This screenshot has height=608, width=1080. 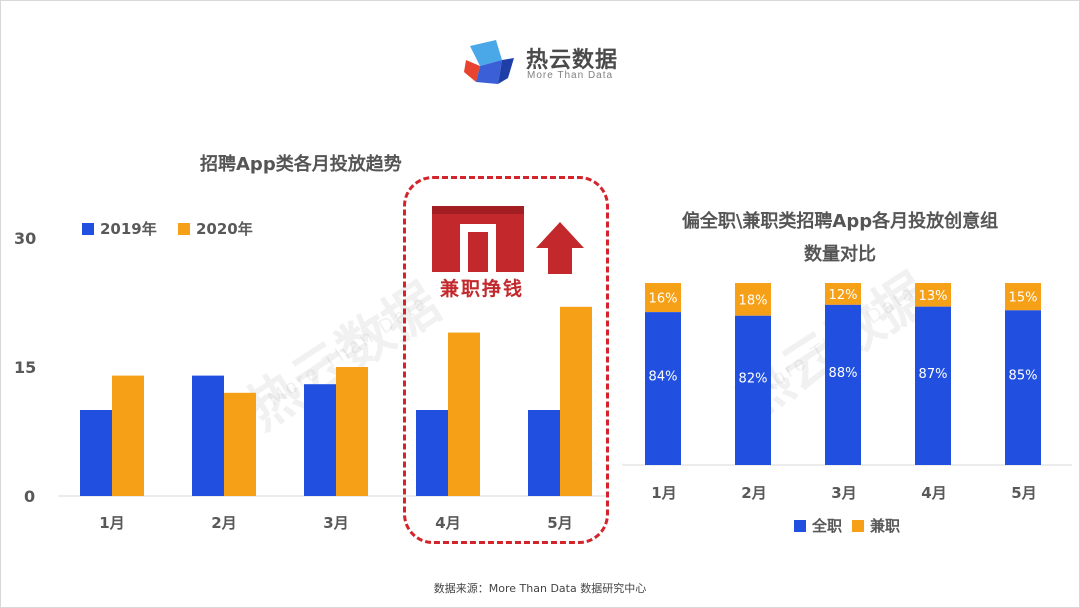 What do you see at coordinates (482, 289) in the screenshot?
I see `highlight-label: 兼职挣钱` at bounding box center [482, 289].